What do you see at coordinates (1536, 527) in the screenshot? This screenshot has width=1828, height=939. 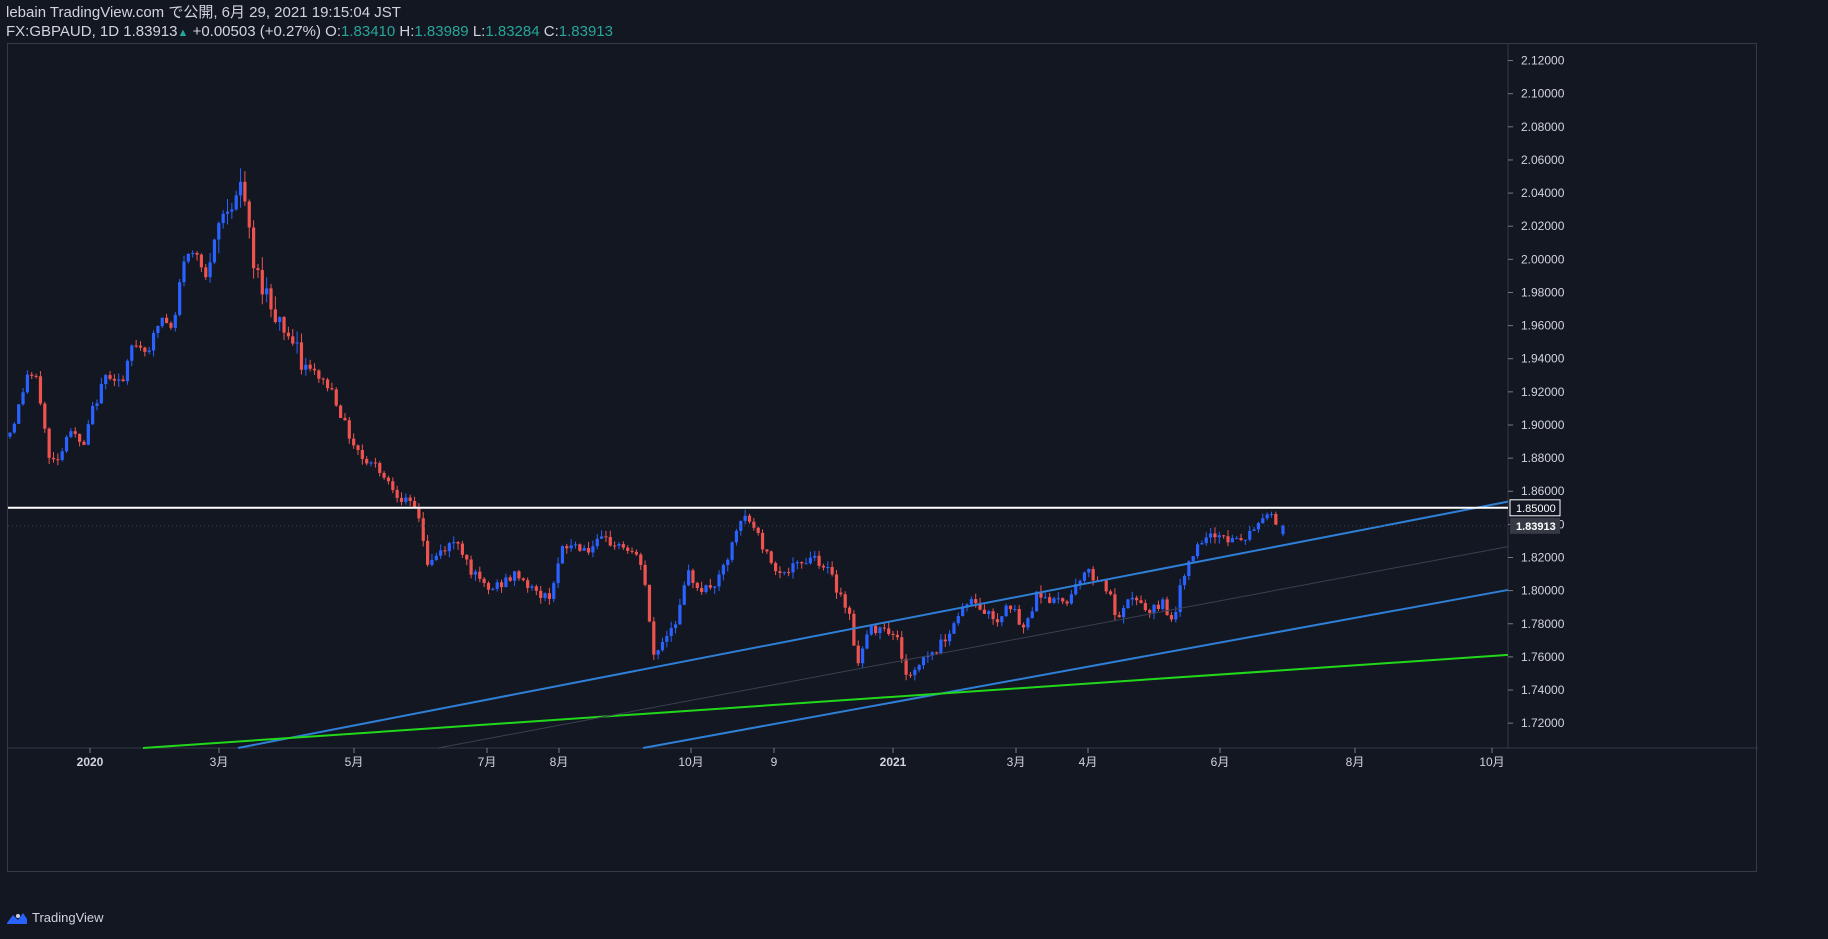 I see `price-label-text: 1.83913` at bounding box center [1536, 527].